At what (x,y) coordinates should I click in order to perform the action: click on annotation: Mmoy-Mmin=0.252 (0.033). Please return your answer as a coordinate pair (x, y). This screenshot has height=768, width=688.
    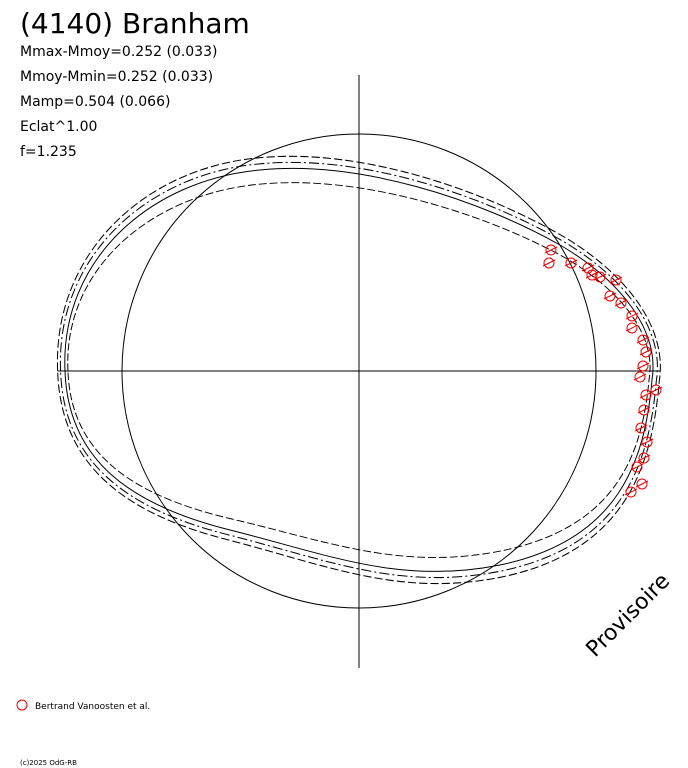
    Looking at the image, I should click on (116, 77).